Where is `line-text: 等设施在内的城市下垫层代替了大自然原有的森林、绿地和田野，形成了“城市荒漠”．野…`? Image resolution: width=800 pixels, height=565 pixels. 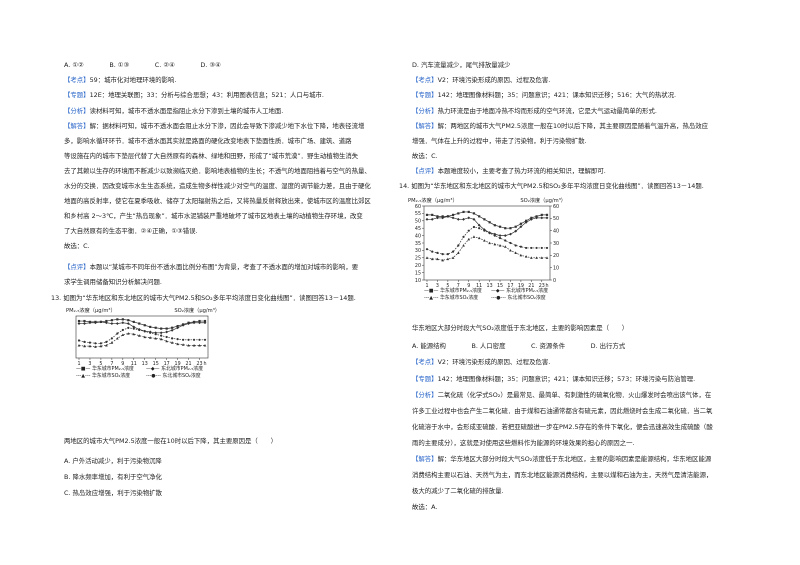 line-text: 等设施在内的城市下垫层代替了大自然原有的森林、绿地和田野，形成了“城市荒漠”．野… is located at coordinates (211, 156).